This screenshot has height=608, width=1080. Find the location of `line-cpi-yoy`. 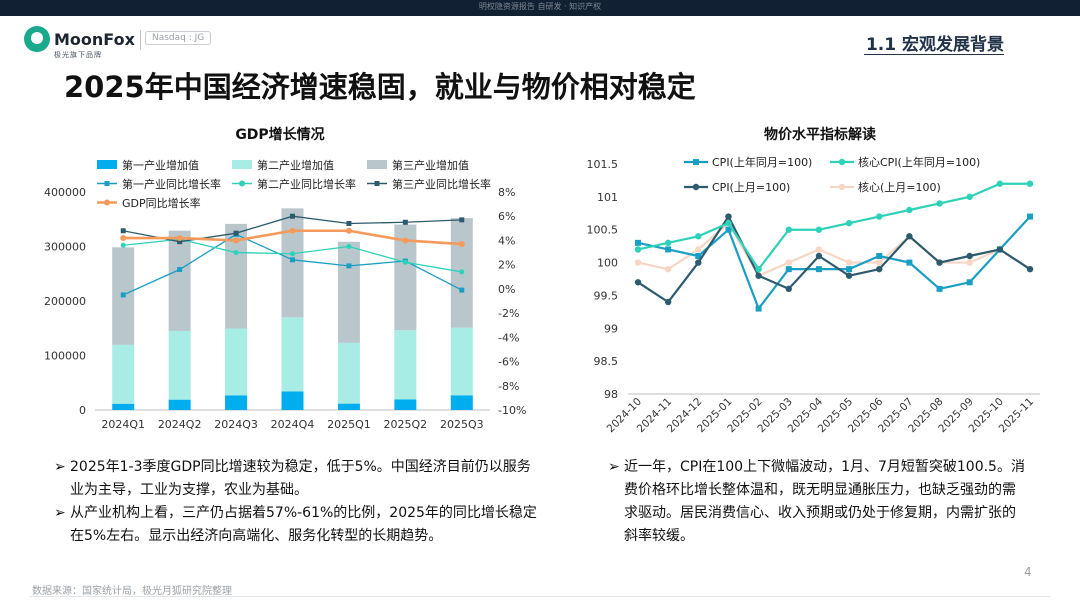

line-cpi-yoy is located at coordinates (834, 263).